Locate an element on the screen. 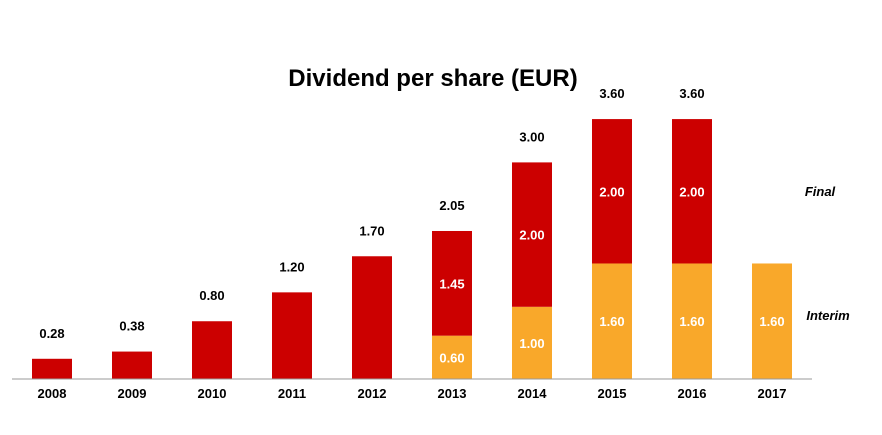 This screenshot has width=882, height=435. total-label-2008: 0.28 is located at coordinates (51, 333).